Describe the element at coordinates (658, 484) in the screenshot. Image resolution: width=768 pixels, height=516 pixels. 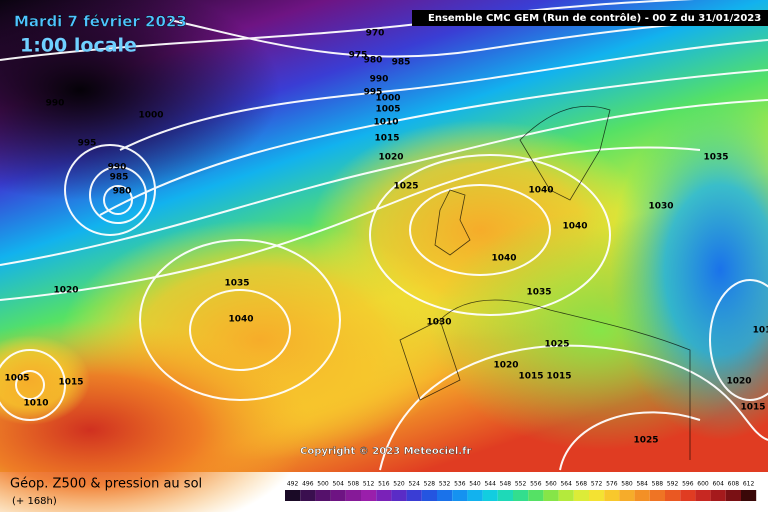
I see `legend-label: 588` at that location.